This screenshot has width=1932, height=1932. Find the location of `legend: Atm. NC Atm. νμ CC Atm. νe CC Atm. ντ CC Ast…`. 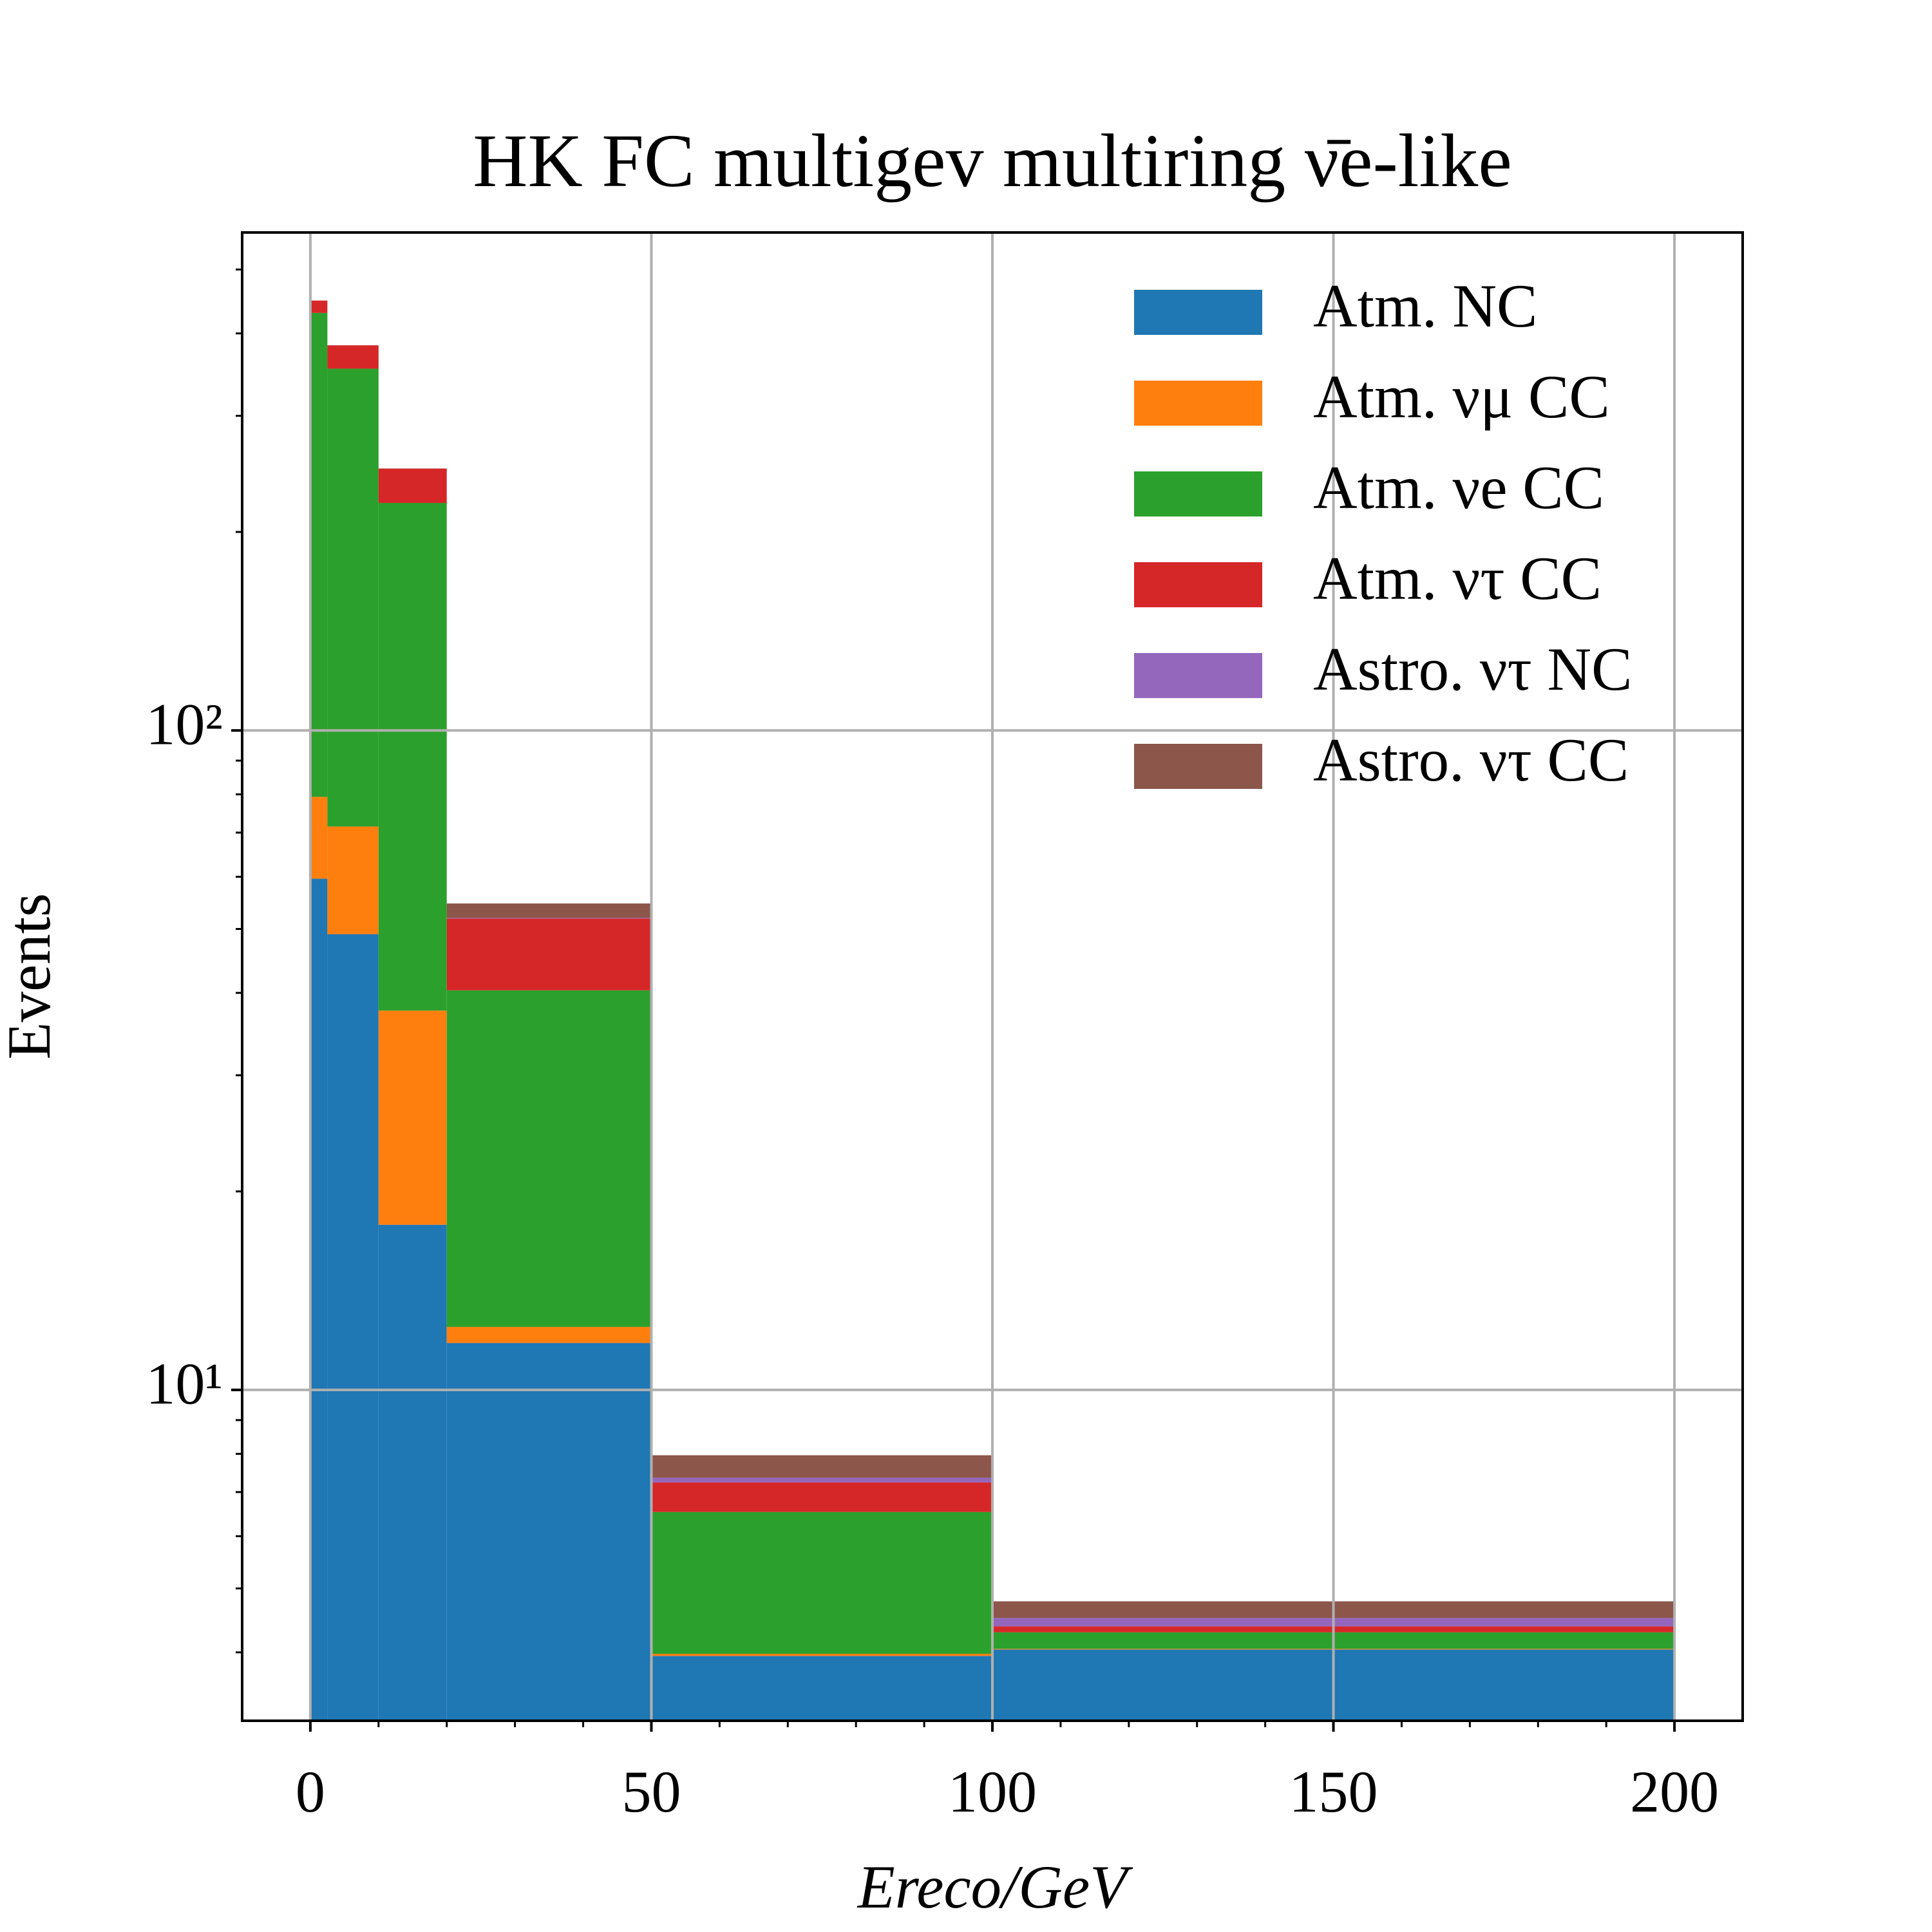

legend: Atm. NC Atm. νμ CC Atm. νe CC Atm. ντ CC Ast… is located at coordinates (1383, 533).